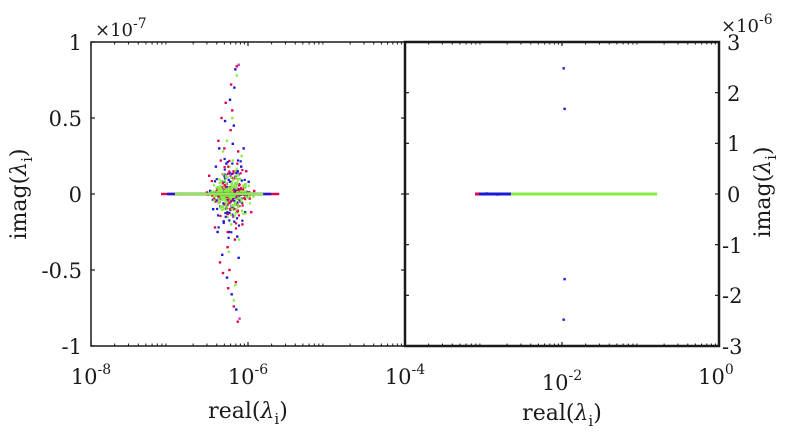  What do you see at coordinates (732, 347) in the screenshot?
I see `right-y-tick-label: -3` at bounding box center [732, 347].